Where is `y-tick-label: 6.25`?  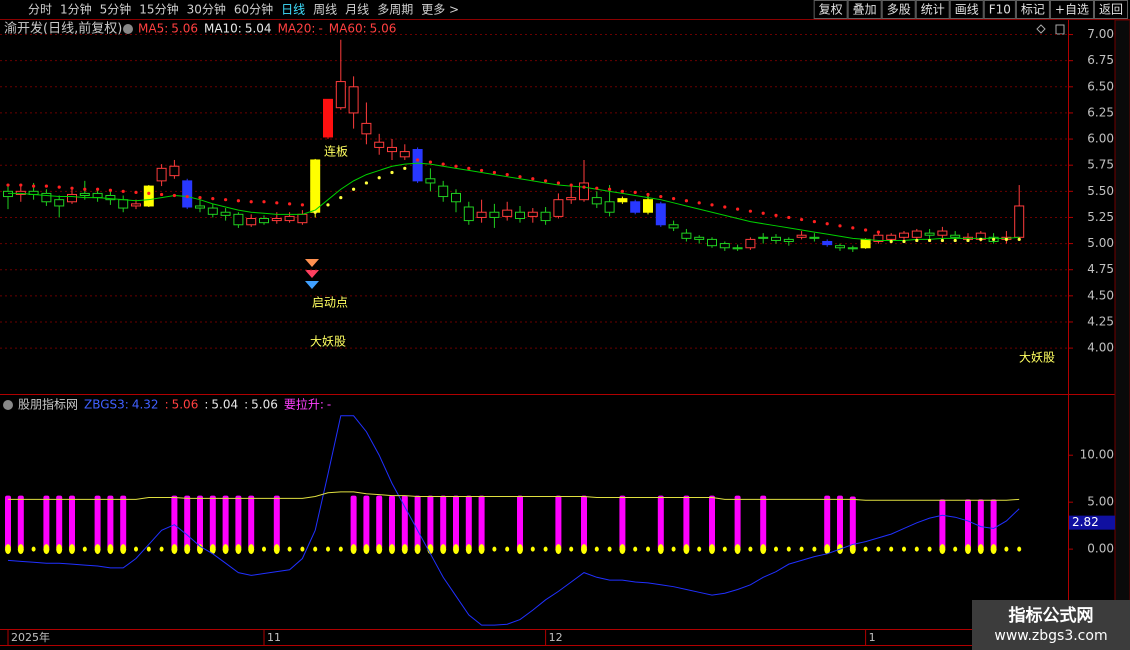 y-tick-label: 6.25 is located at coordinates (1100, 112).